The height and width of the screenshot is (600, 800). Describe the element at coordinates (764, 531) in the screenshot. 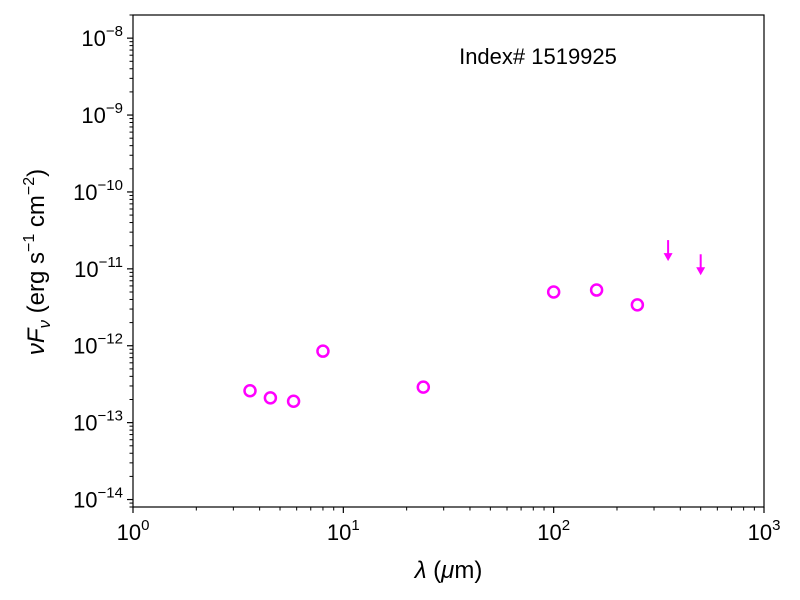

I see `x-tick-label: 10³` at that location.